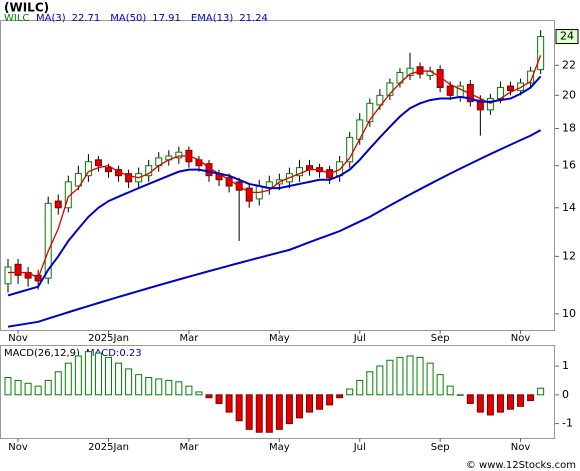 Image resolution: width=580 pixels, height=471 pixels. Describe the element at coordinates (567, 36) in the screenshot. I see `last-price-label: 24` at that location.